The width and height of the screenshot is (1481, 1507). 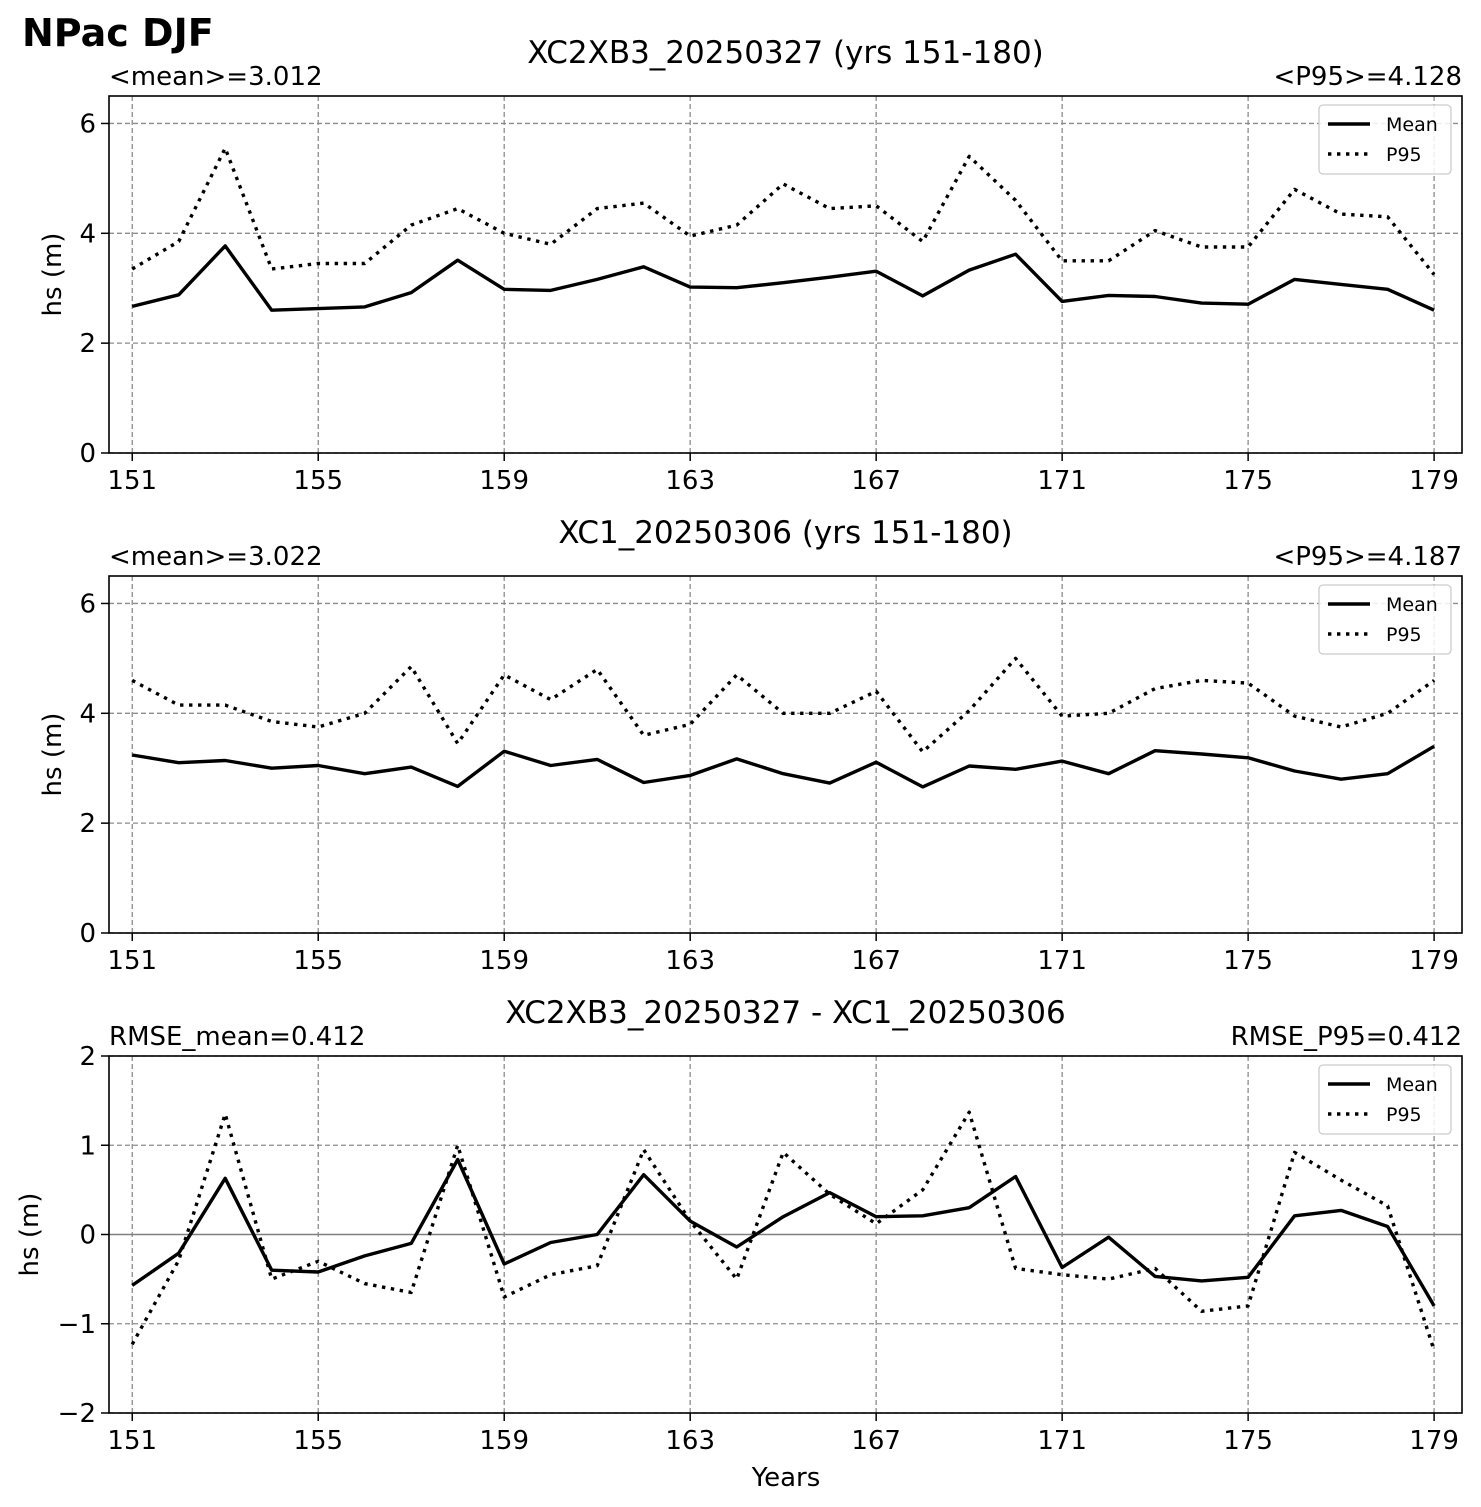 What do you see at coordinates (216, 77) in the screenshot?
I see `left-annotation: <mean>=3.012` at bounding box center [216, 77].